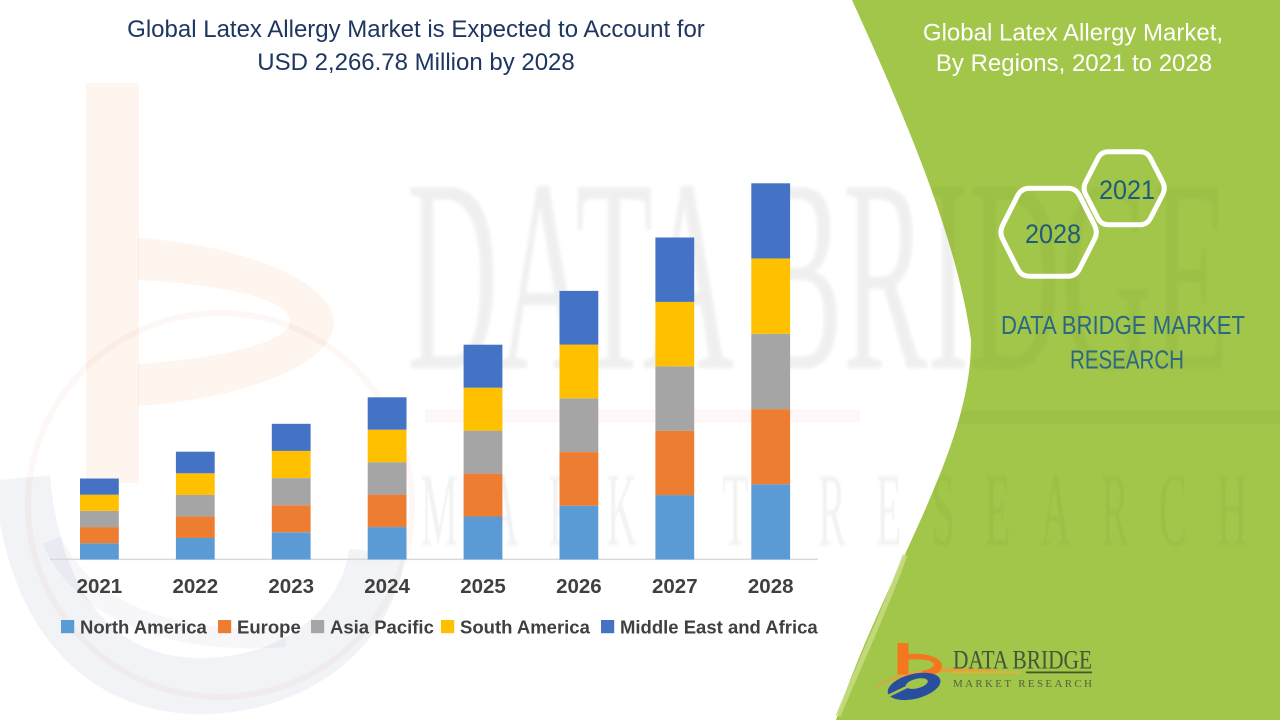 The image size is (1280, 720). What do you see at coordinates (1074, 63) in the screenshot?
I see `svg-text: By Regions, 2021 to 2028` at bounding box center [1074, 63].